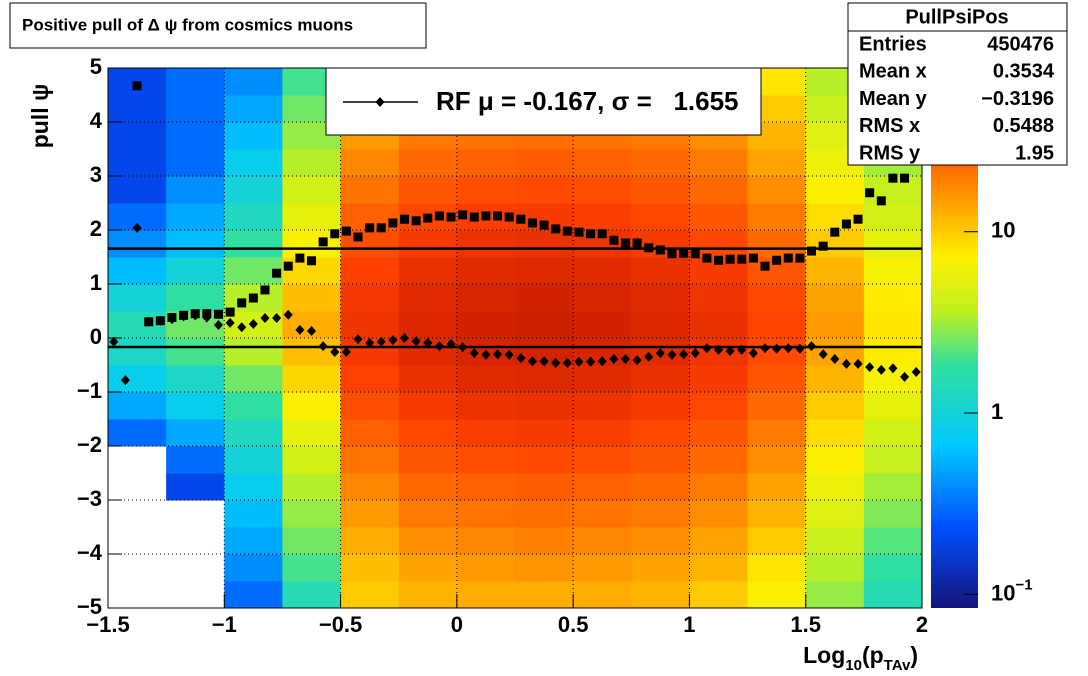 This screenshot has height=676, width=1088. Describe the element at coordinates (380, 102) in the screenshot. I see `legend-marker` at that location.